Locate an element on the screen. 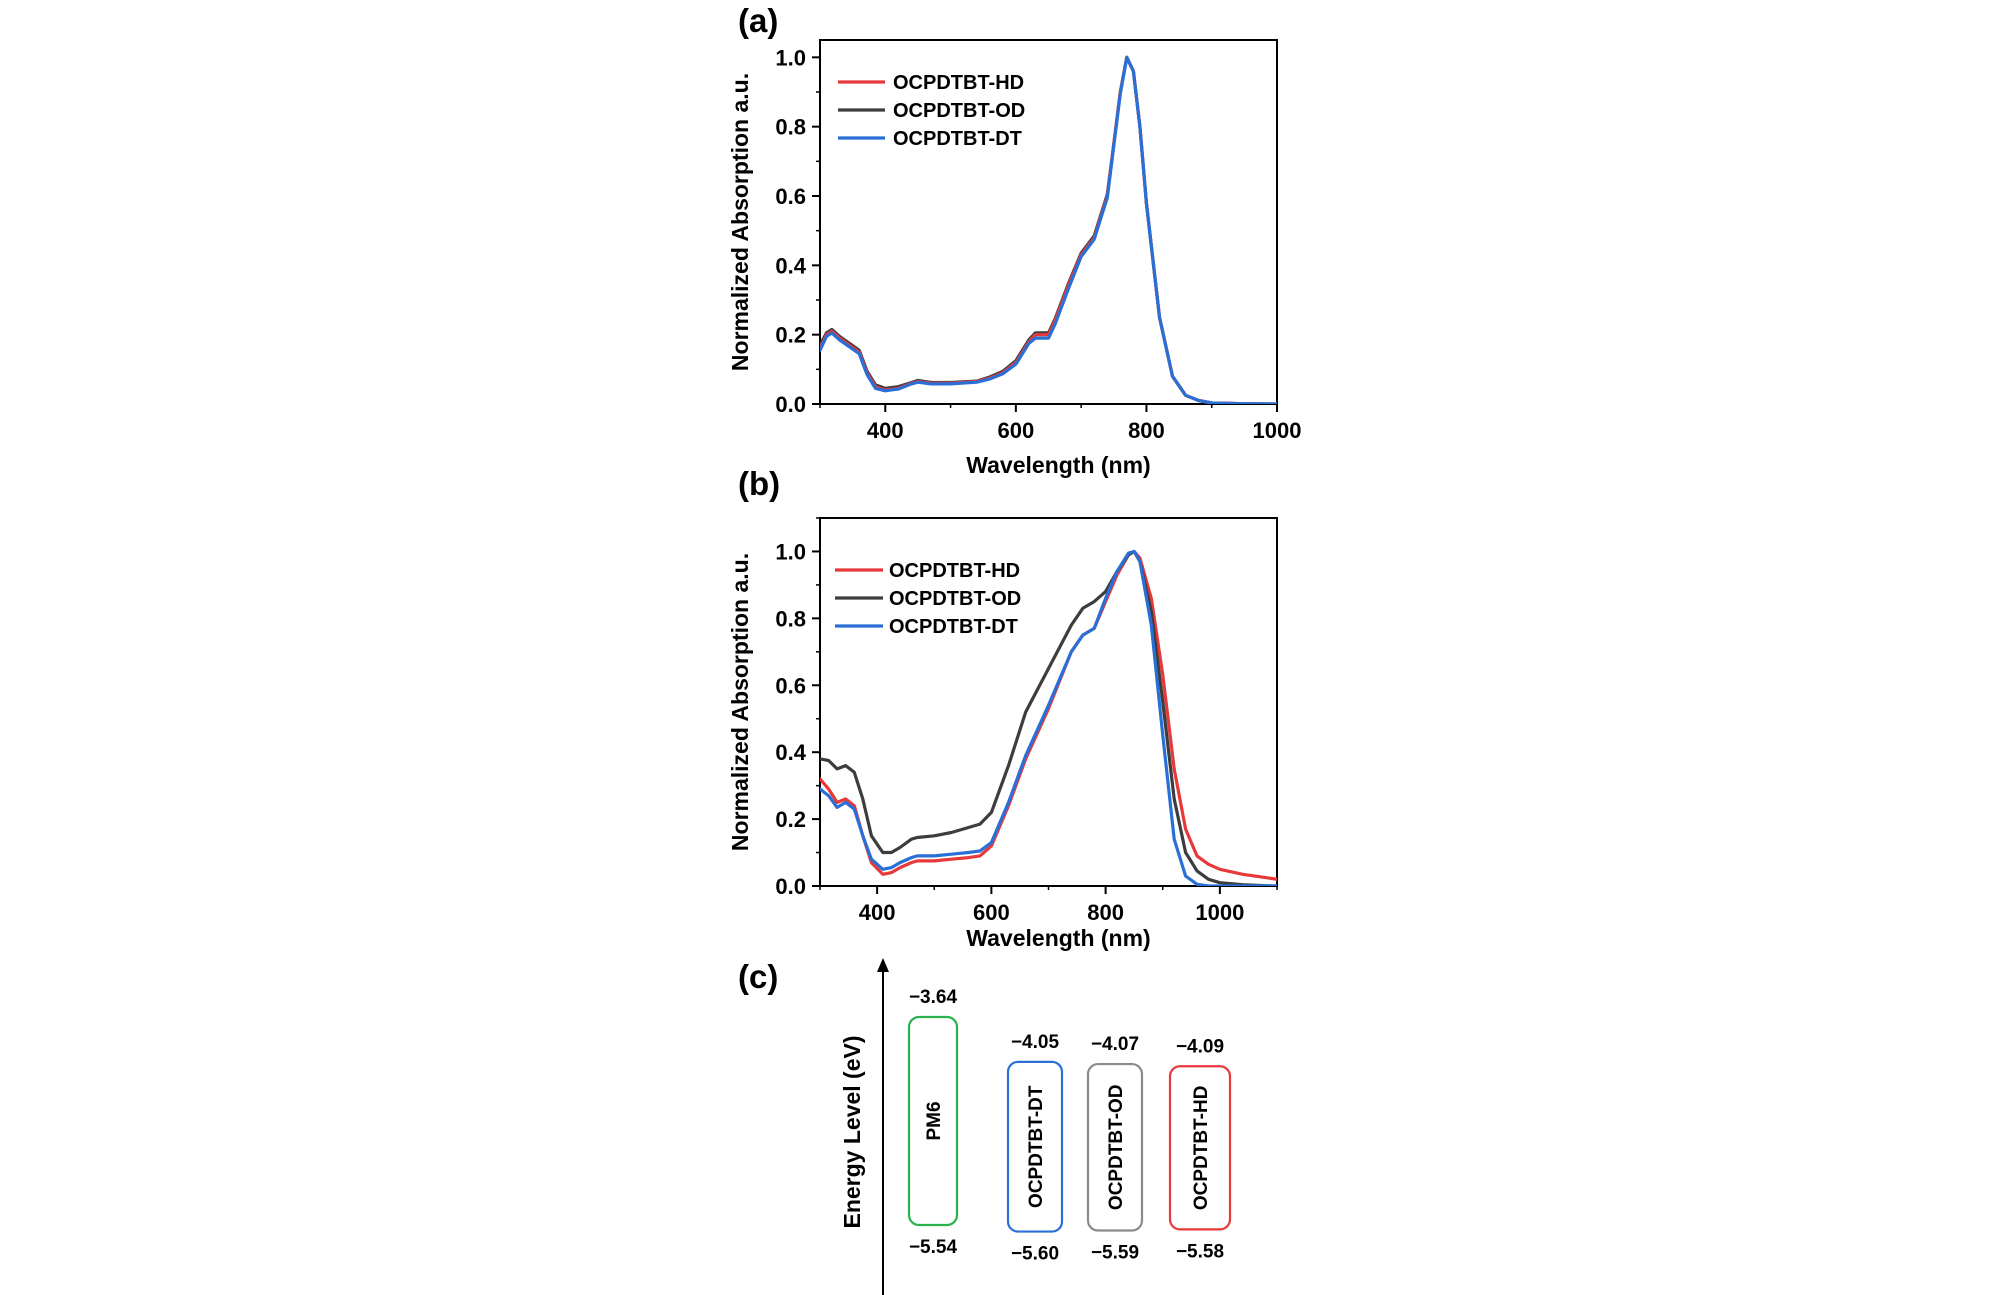  plot-frame is located at coordinates (1048, 222).